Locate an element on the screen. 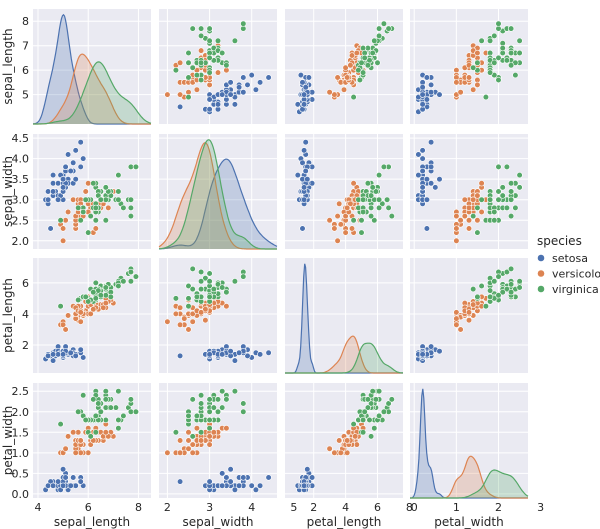 The width and height of the screenshot is (600, 529). y-tick-label-petal_length: 4 is located at coordinates (25, 314).